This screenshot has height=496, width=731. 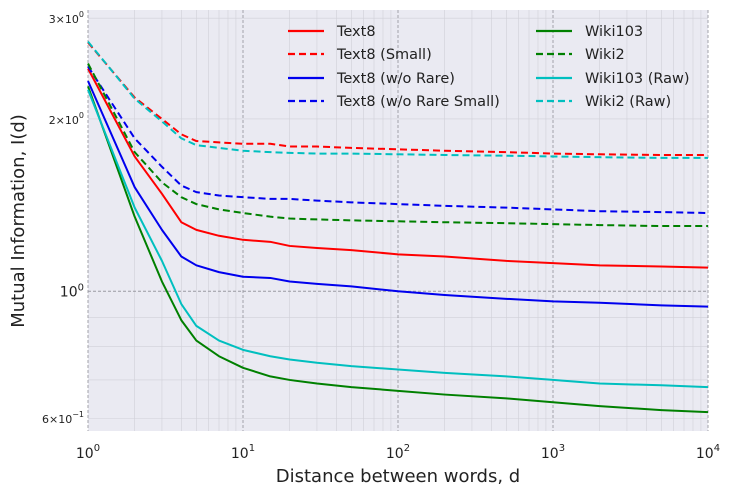 I want to click on legend-label-6: Wiki103 (Raw), so click(x=637, y=79).